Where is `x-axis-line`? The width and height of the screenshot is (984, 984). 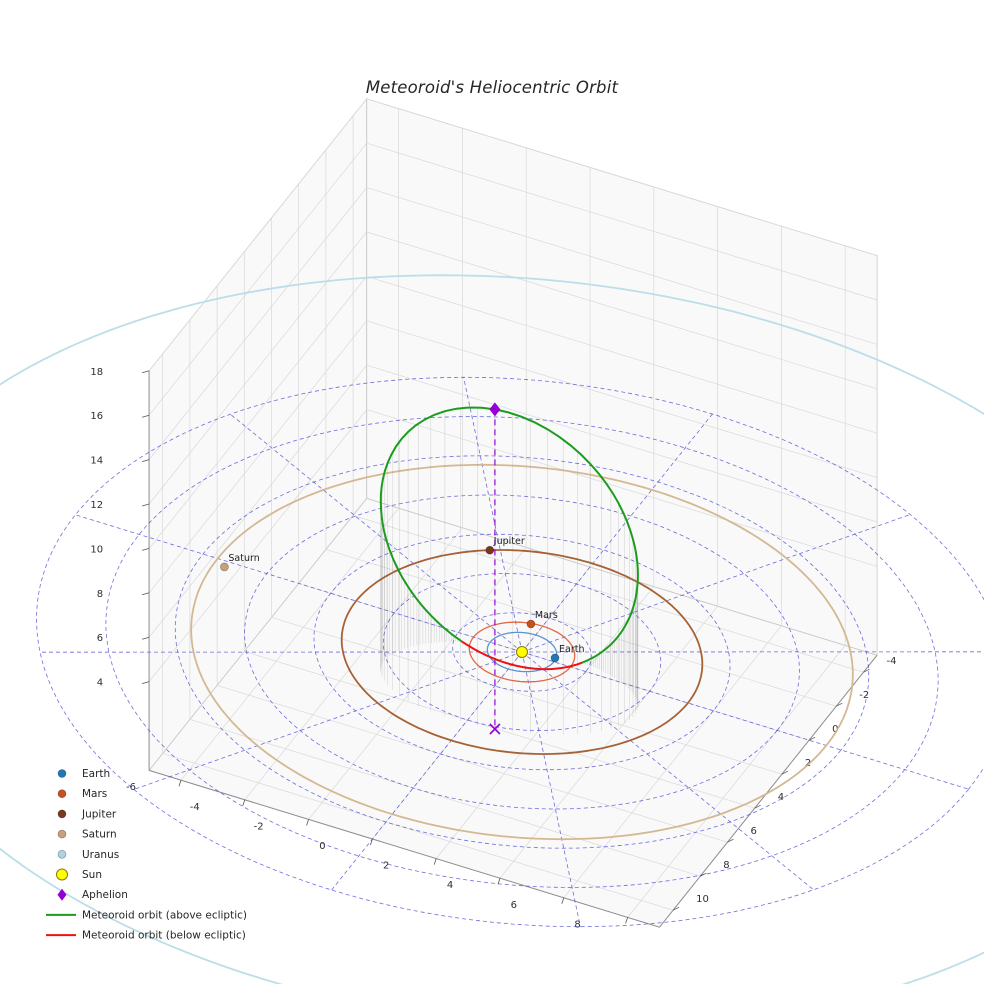 x-axis-line is located at coordinates (404, 848).